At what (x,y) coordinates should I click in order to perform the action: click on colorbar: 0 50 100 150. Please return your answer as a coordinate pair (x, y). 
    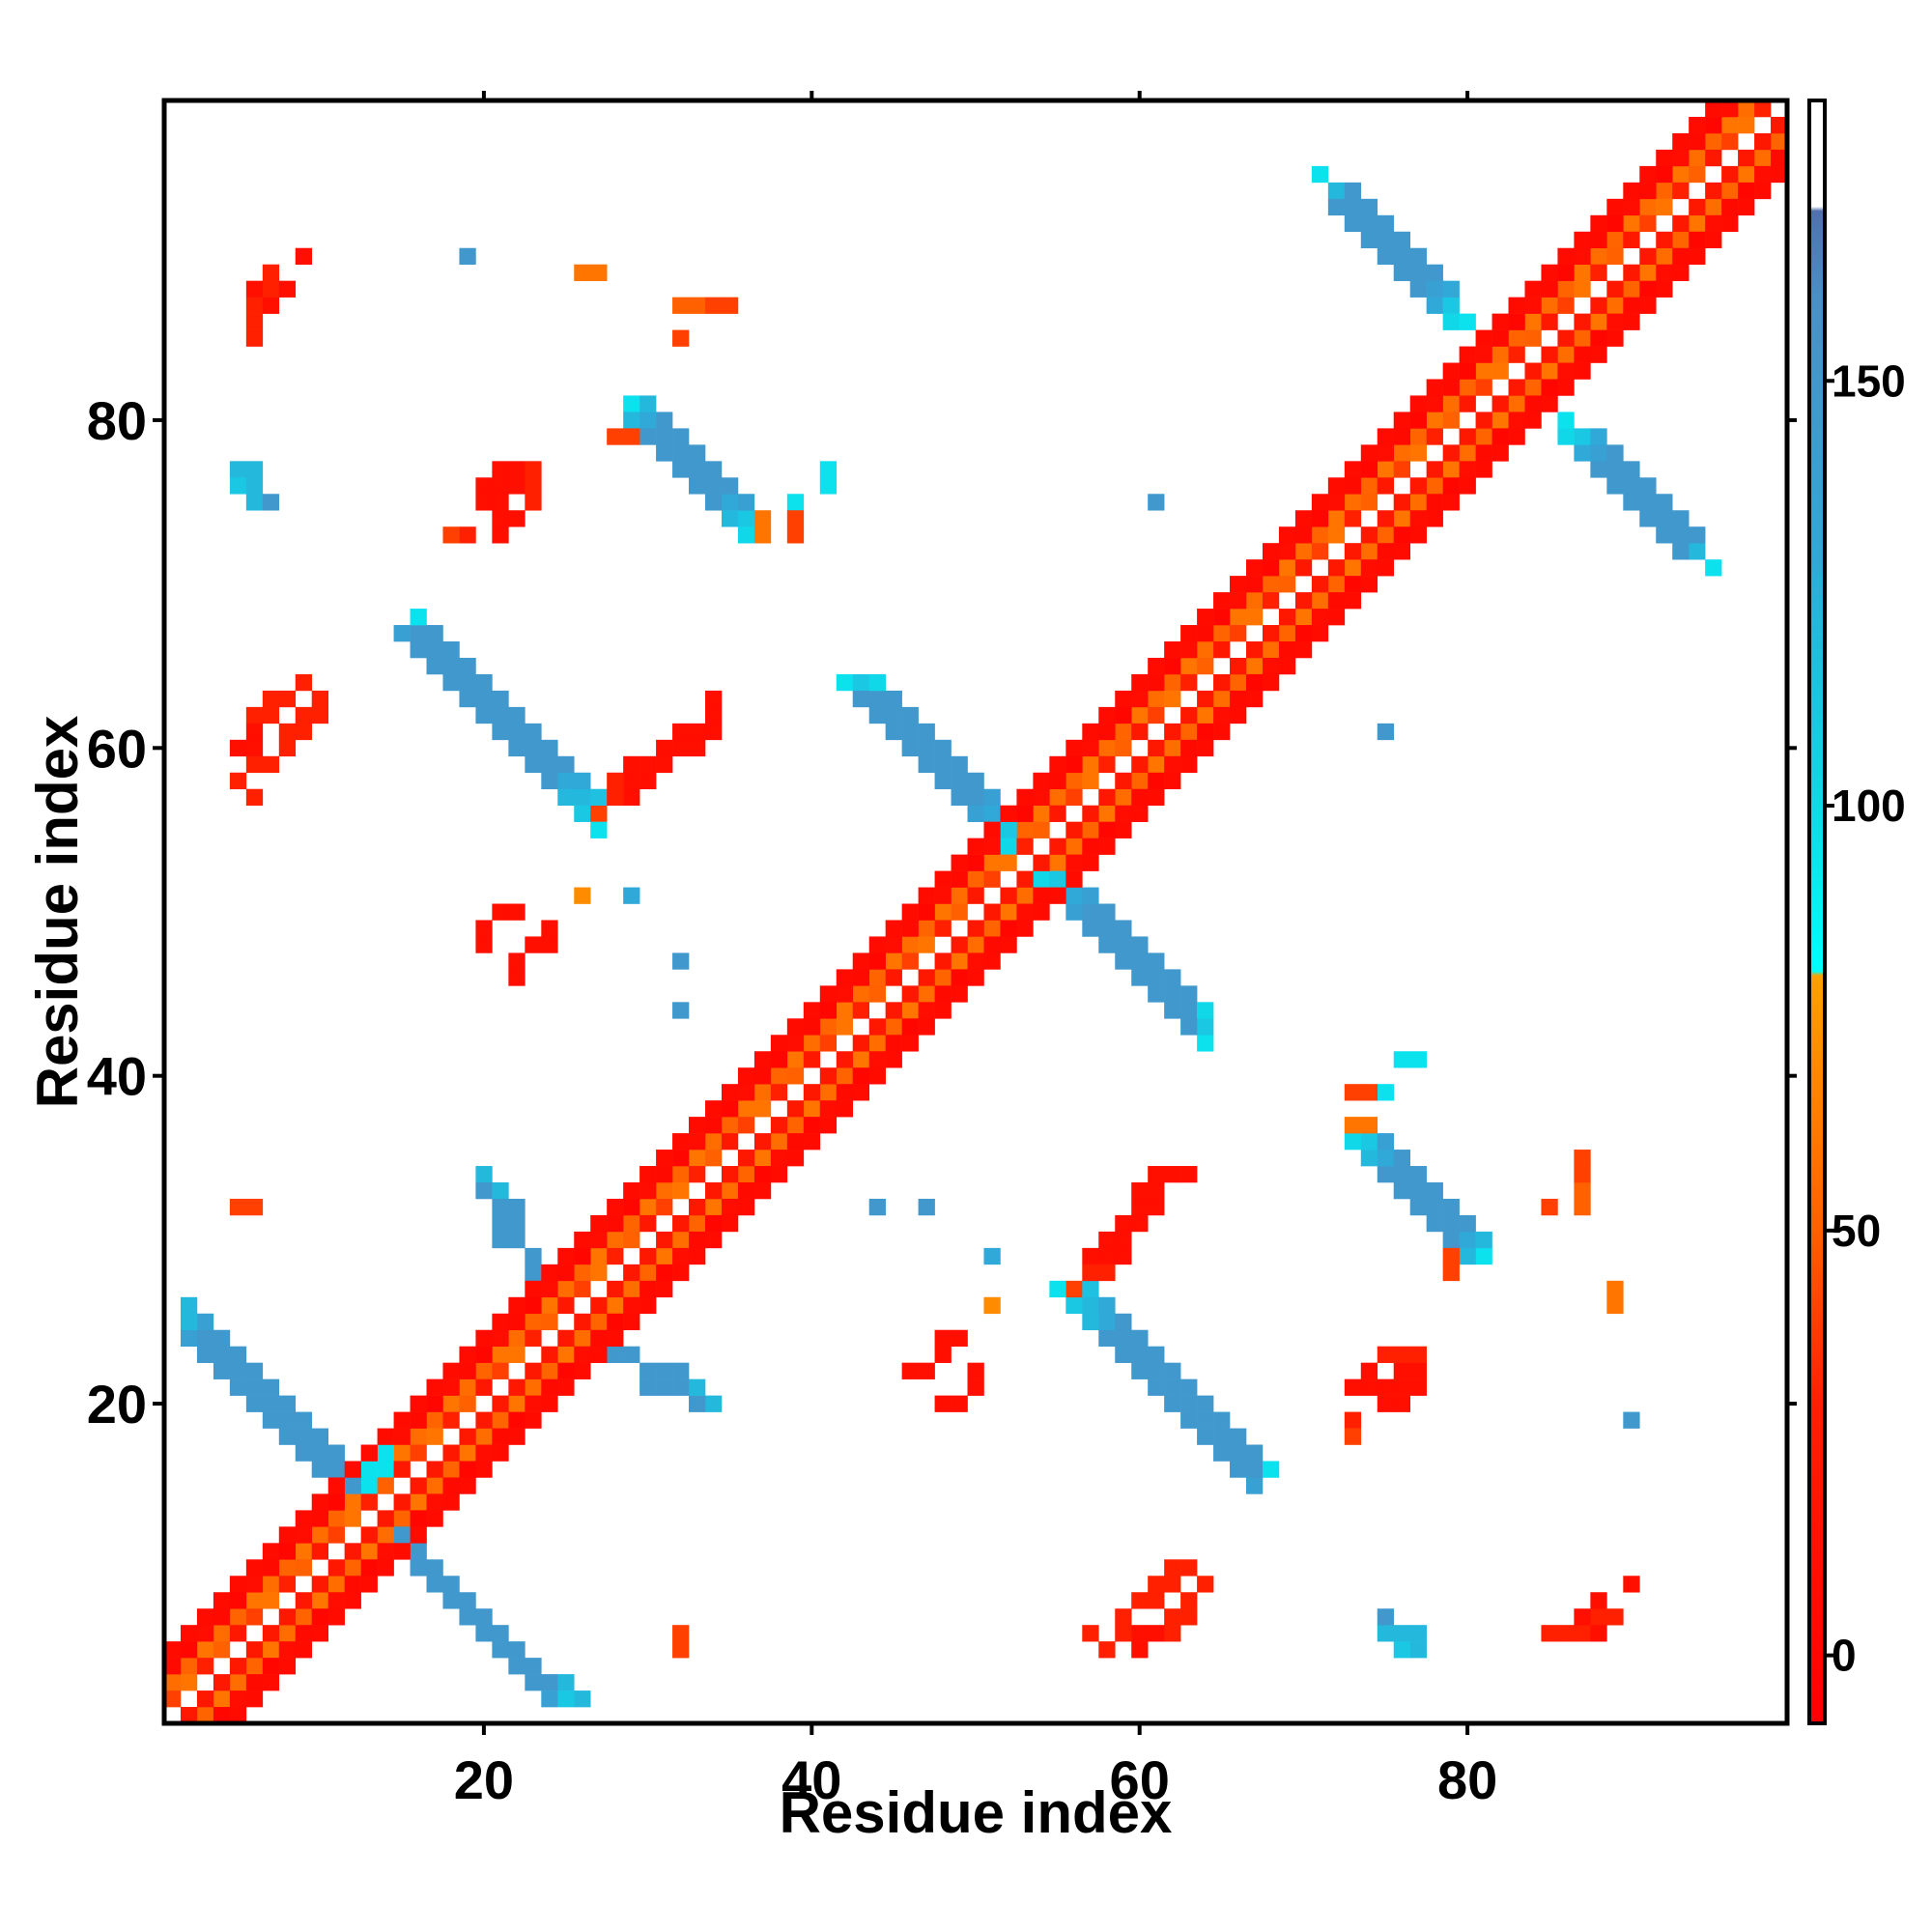
    Looking at the image, I should click on (1856, 912).